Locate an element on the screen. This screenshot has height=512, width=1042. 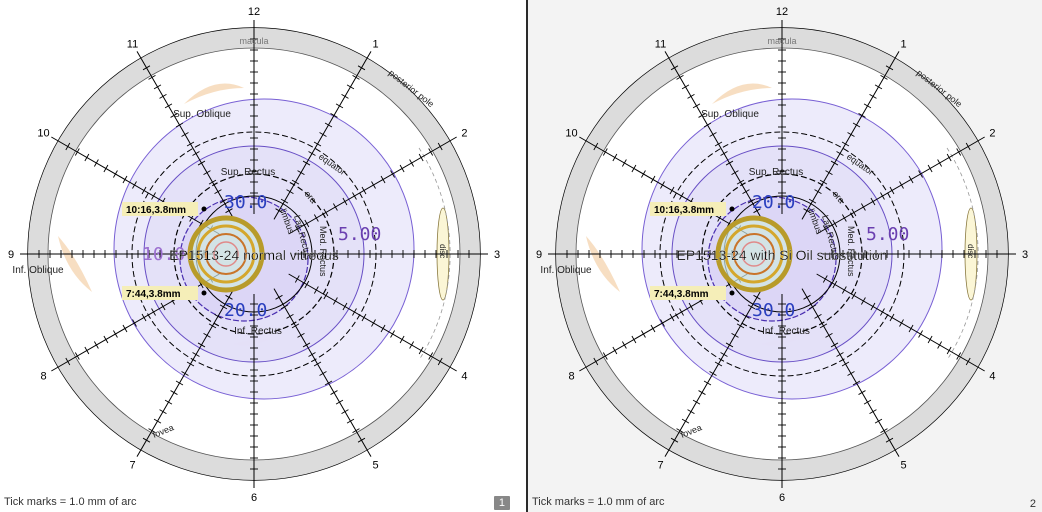
clock-label-3: 3 is located at coordinates (497, 255).